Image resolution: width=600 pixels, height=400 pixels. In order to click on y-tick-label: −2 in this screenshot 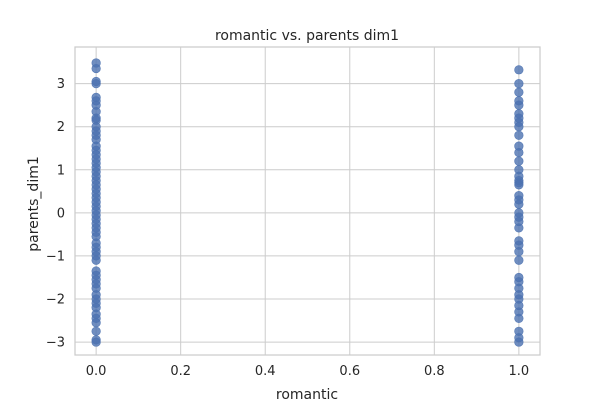, I will do `click(55, 300)`.